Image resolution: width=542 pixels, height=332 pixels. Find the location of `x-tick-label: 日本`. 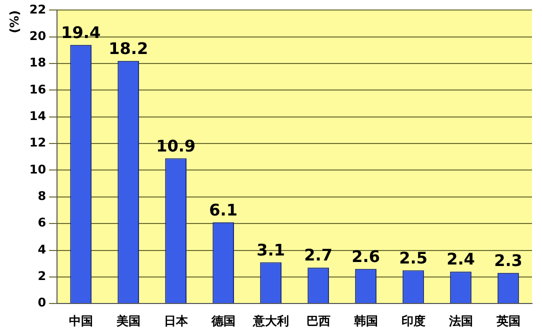

x-tick-label: 日本 is located at coordinates (176, 321).